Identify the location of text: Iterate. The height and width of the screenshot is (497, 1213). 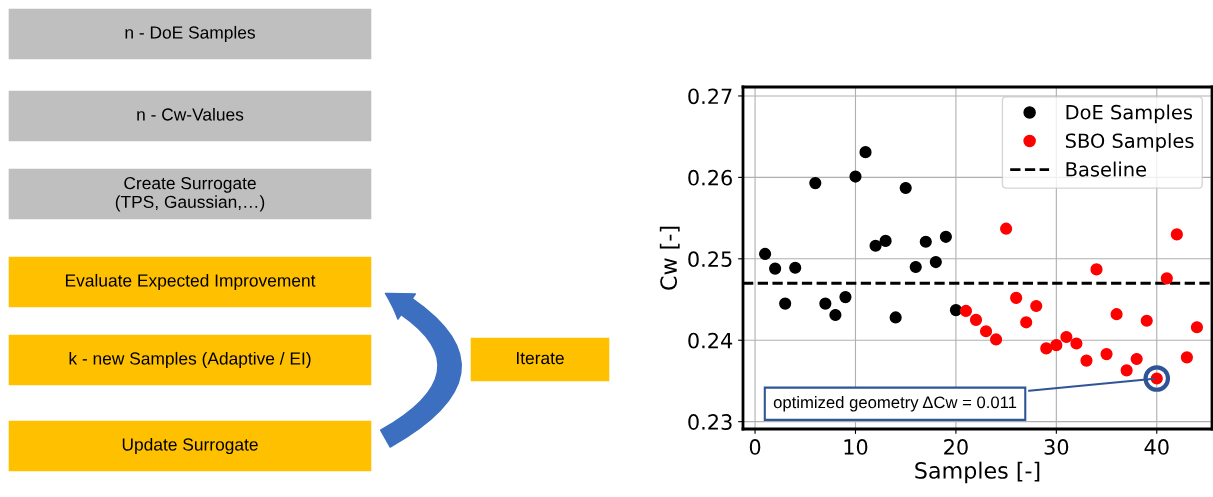
(540, 358).